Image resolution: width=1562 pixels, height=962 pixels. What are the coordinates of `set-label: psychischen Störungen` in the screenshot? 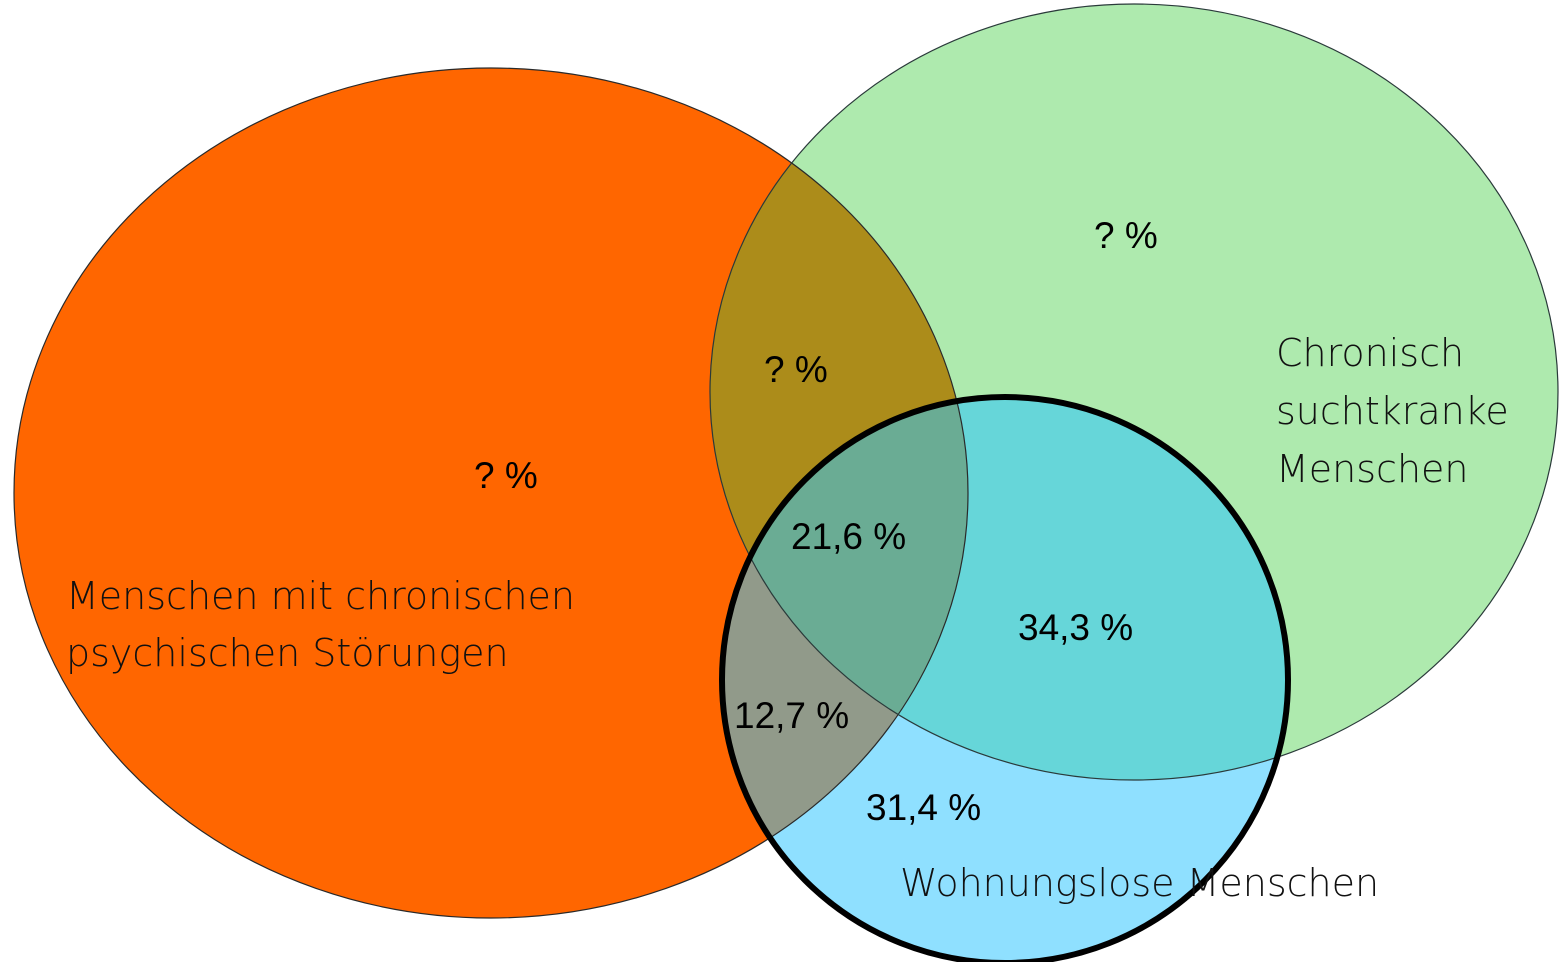 It's located at (287, 653).